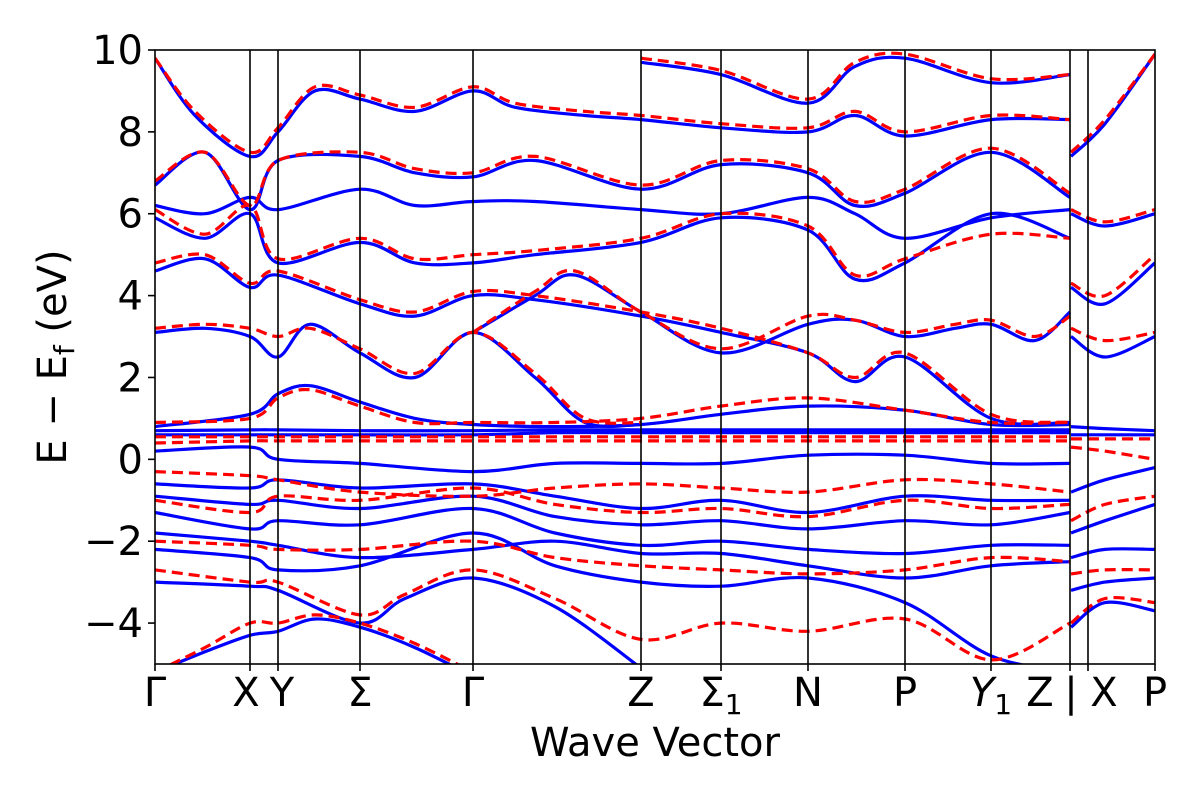 Image resolution: width=1200 pixels, height=800 pixels. Describe the element at coordinates (655, 743) in the screenshot. I see `x-axis-title: Wave Vector` at that location.